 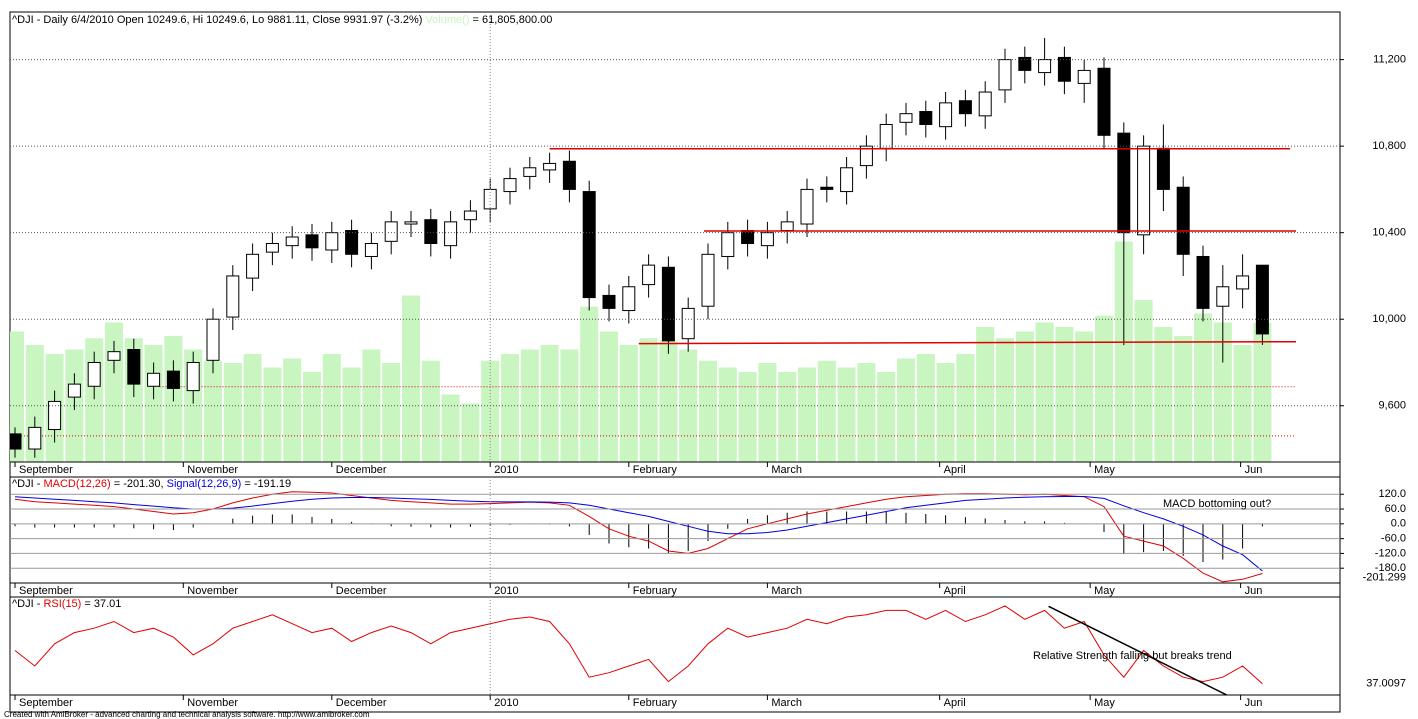 What do you see at coordinates (1389, 233) in the screenshot?
I see `y-tick-label: 10,400` at bounding box center [1389, 233].